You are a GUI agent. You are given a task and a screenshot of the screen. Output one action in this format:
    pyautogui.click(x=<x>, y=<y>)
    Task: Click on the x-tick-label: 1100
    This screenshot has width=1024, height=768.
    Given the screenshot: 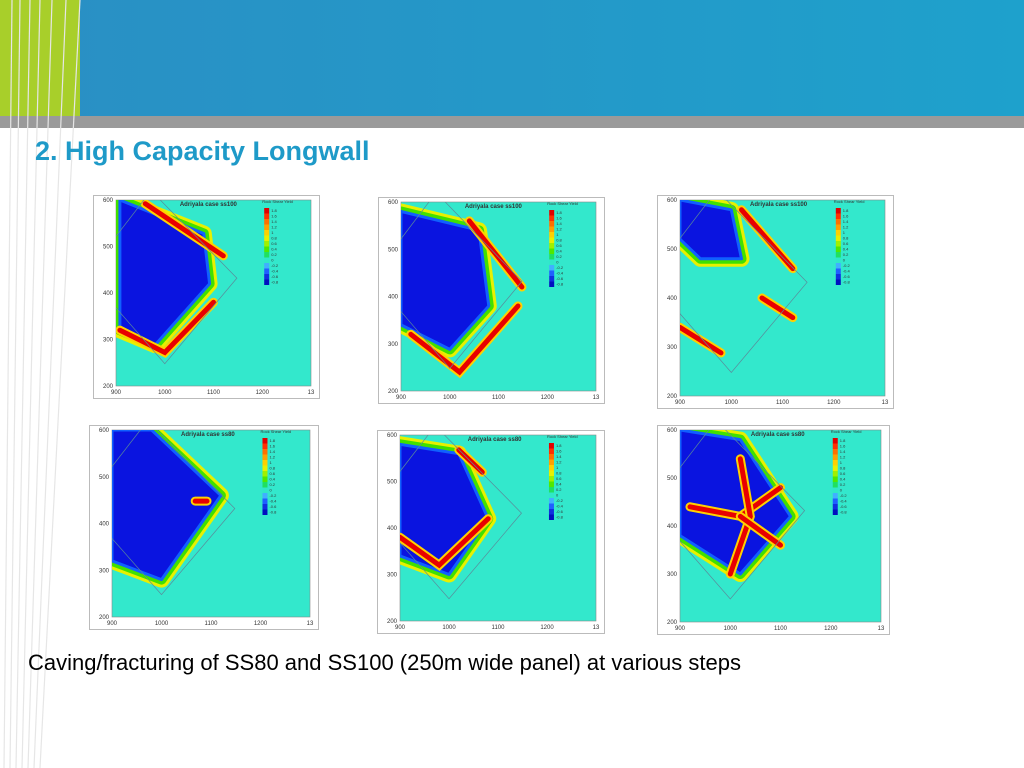 What is the action you would take?
    pyautogui.click(x=212, y=624)
    